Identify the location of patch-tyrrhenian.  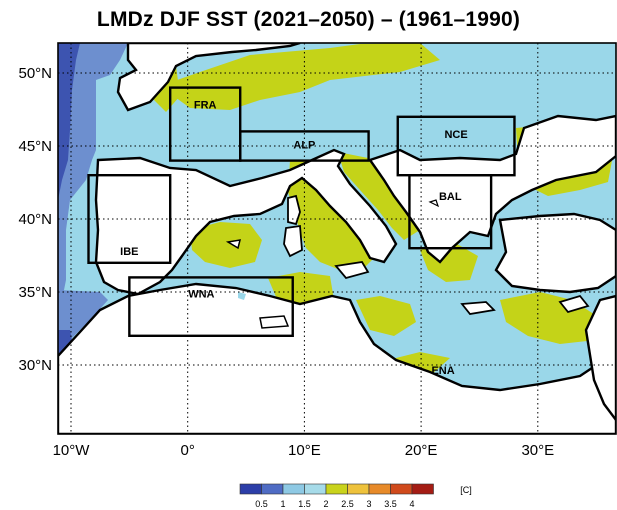
(334, 215).